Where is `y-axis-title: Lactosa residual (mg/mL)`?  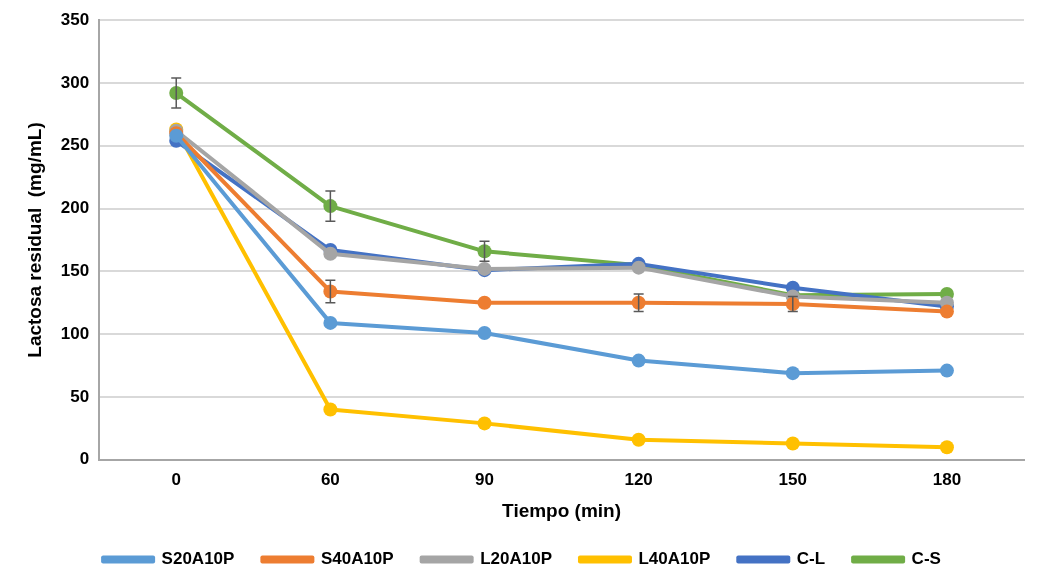 y-axis-title: Lactosa residual (mg/mL) is located at coordinates (34, 240).